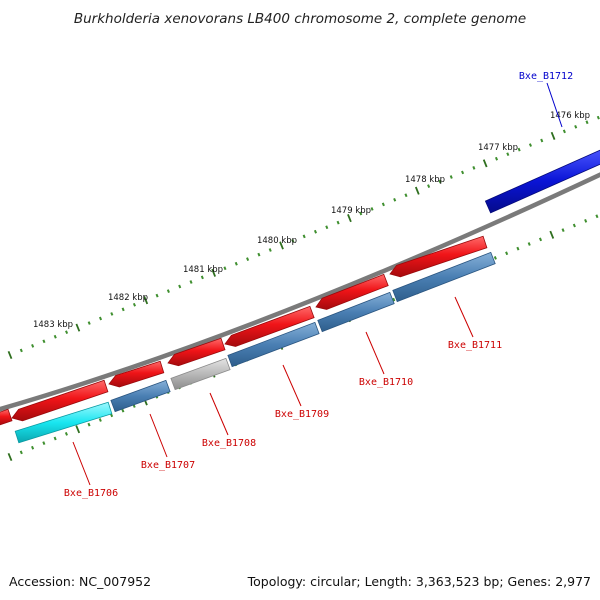 This screenshot has height=600, width=600. What do you see at coordinates (542, 181) in the screenshot?
I see `gene-bxe-b1712` at bounding box center [542, 181].